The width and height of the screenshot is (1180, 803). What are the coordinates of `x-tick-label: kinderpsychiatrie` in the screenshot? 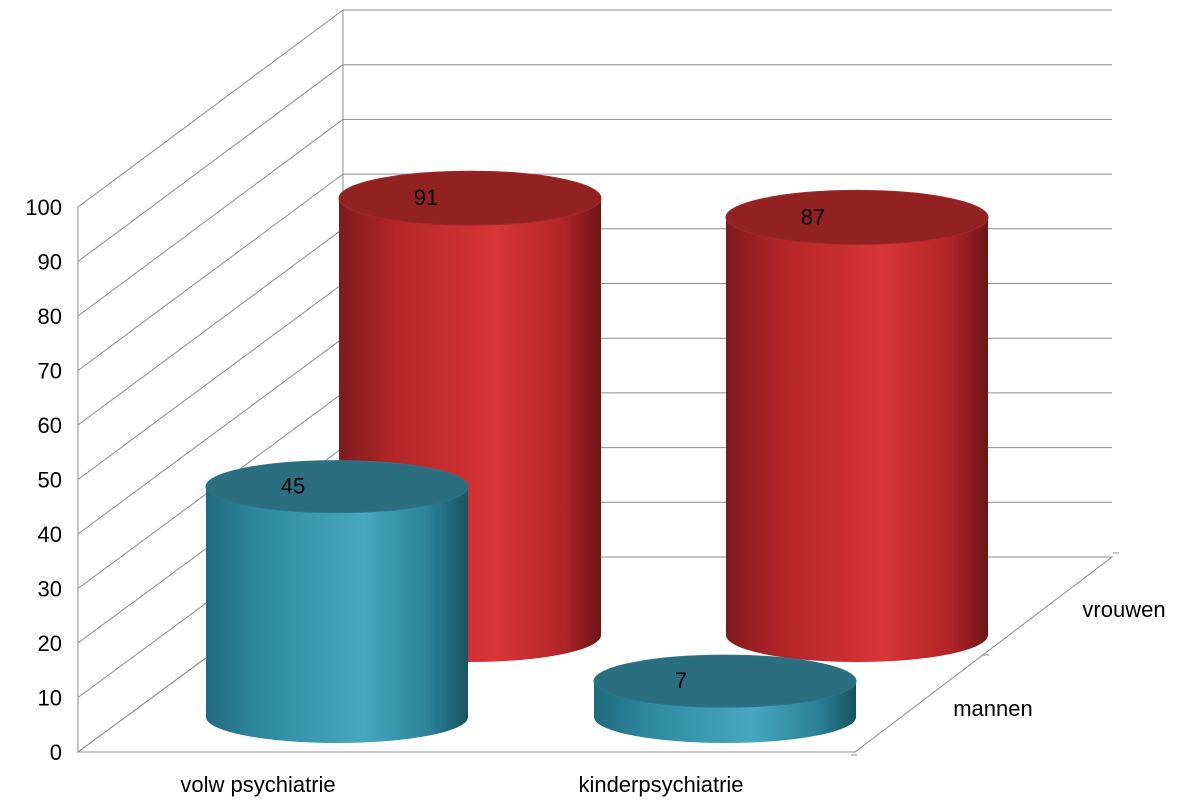 It's located at (660, 784).